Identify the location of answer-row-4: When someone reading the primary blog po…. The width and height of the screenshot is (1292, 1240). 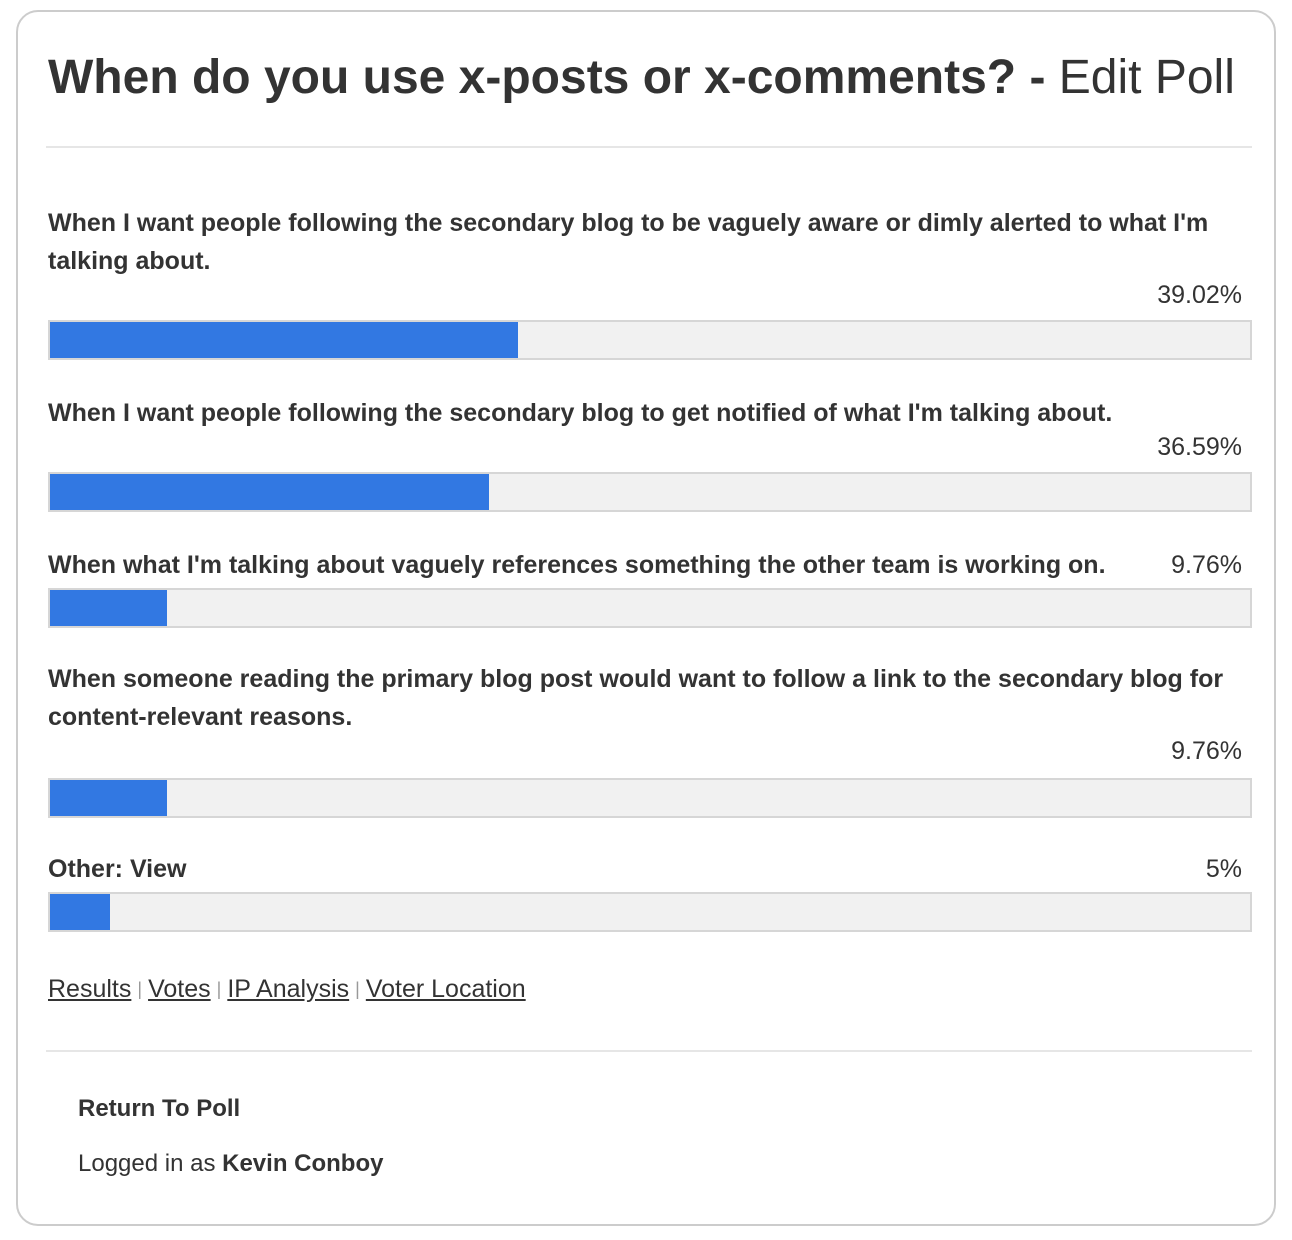
(650, 739).